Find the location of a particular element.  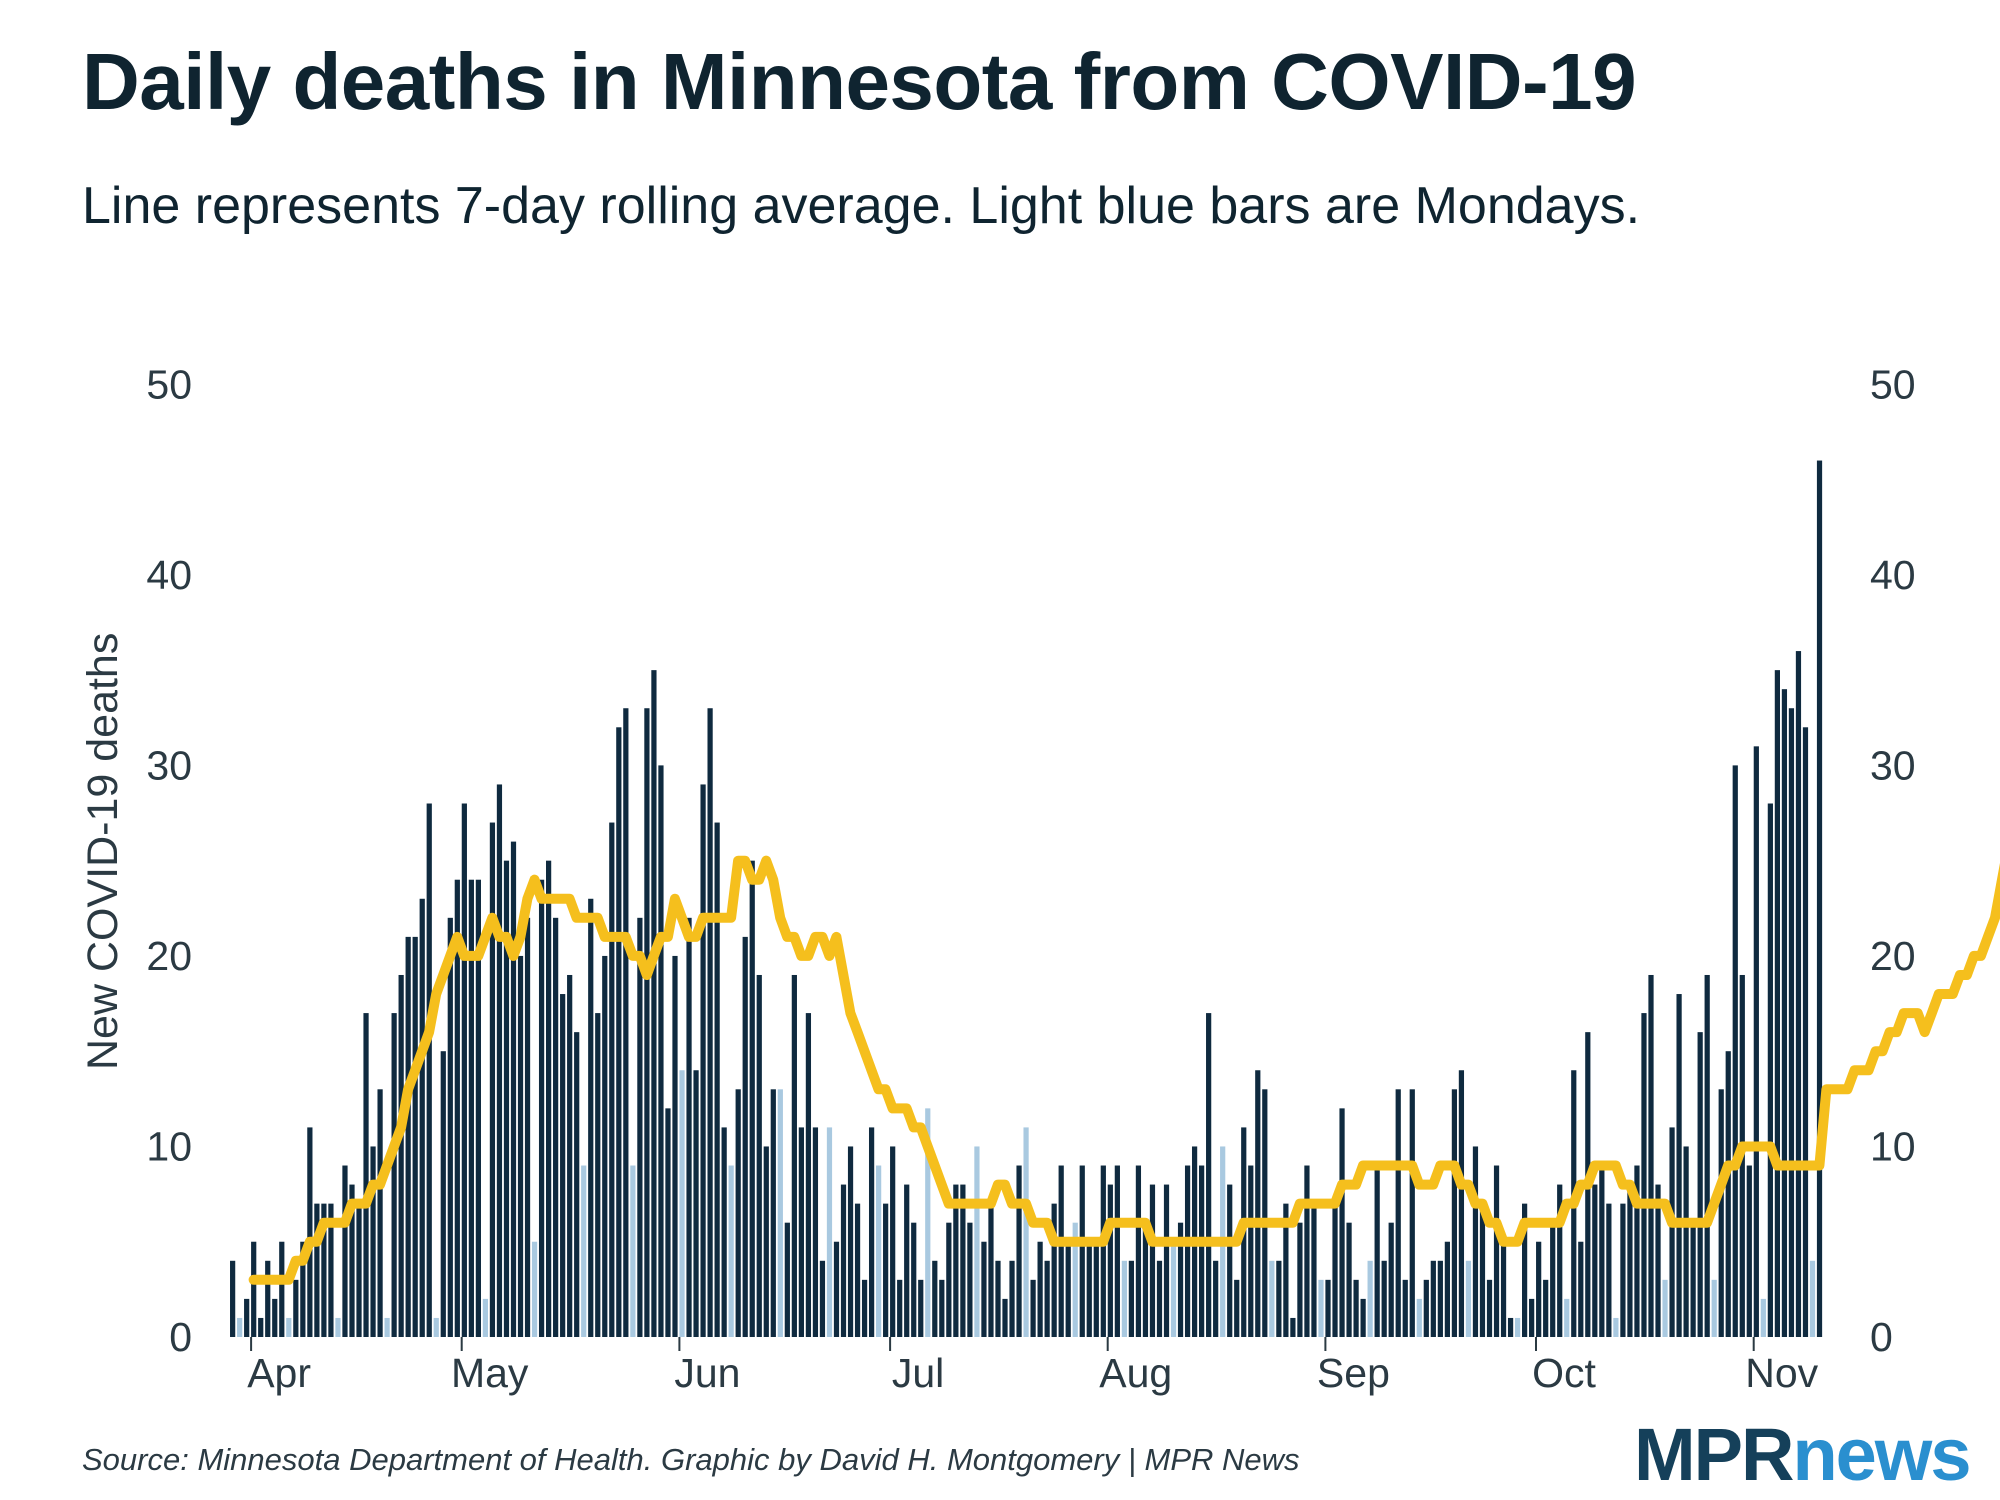

y-tick-label-left: 30 is located at coordinates (169, 765).